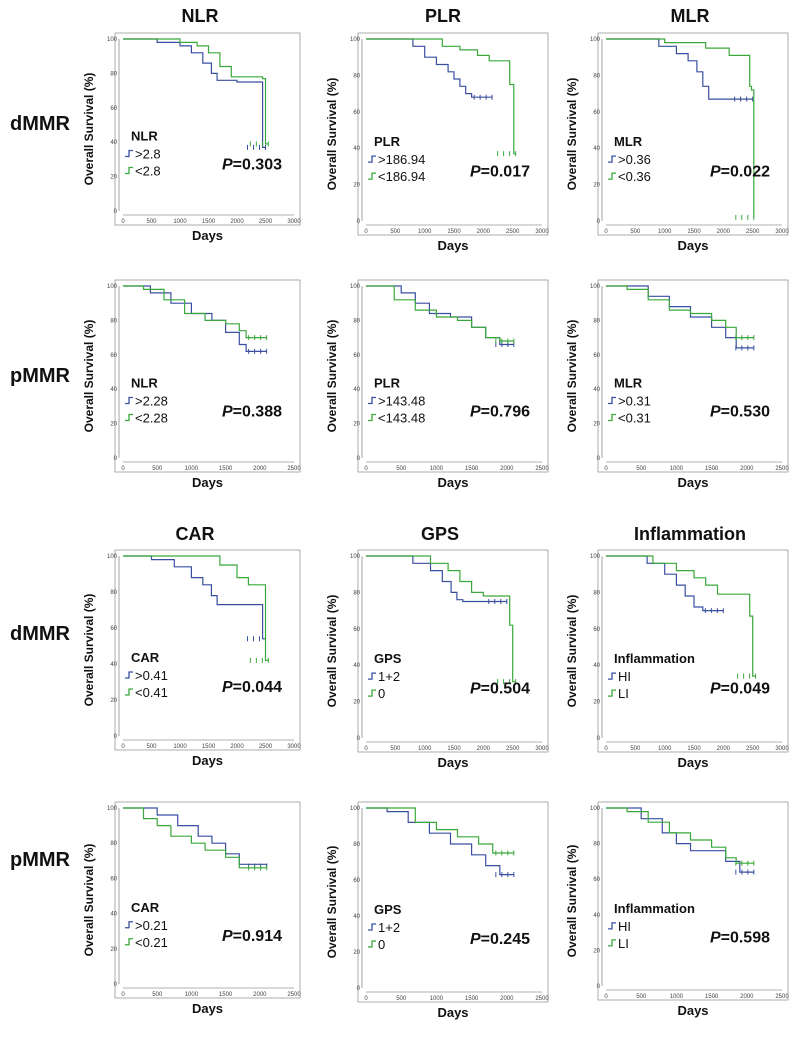 This screenshot has width=800, height=1040. I want to click on legend-item: <2.8, so click(148, 171).